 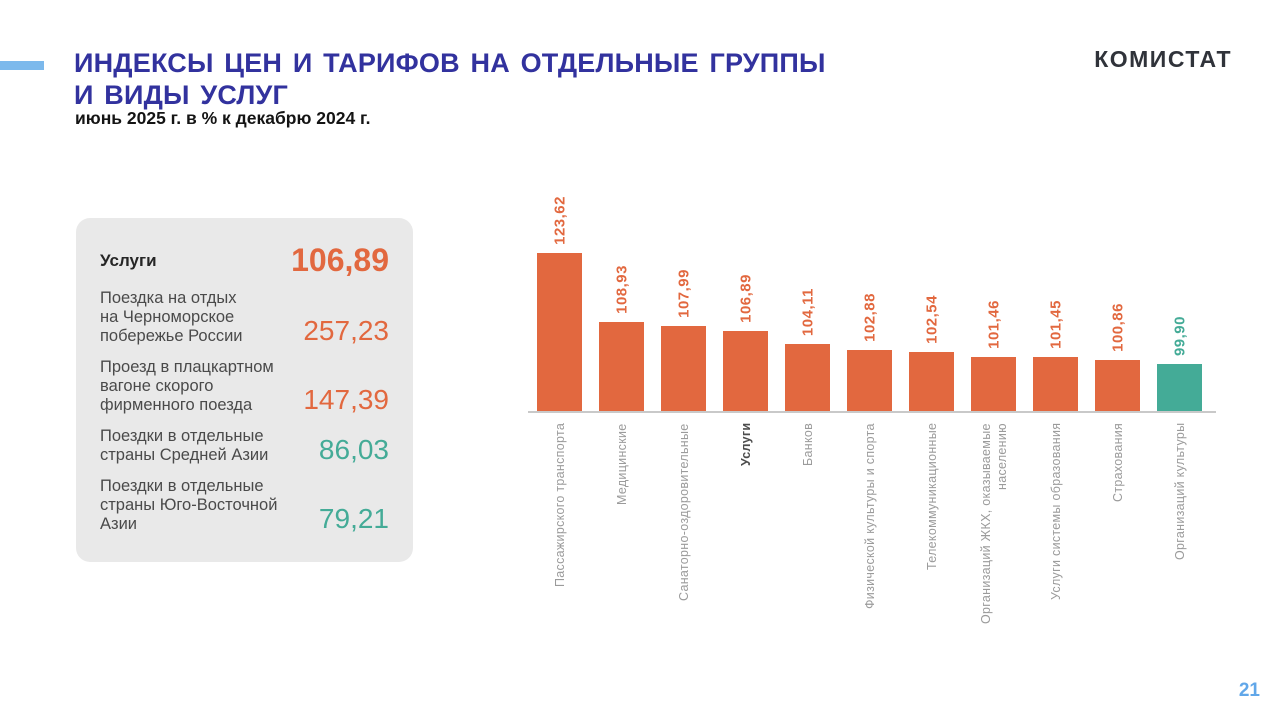 I want to click on komistat-logo: КОМИСТАТ, so click(x=1163, y=59).